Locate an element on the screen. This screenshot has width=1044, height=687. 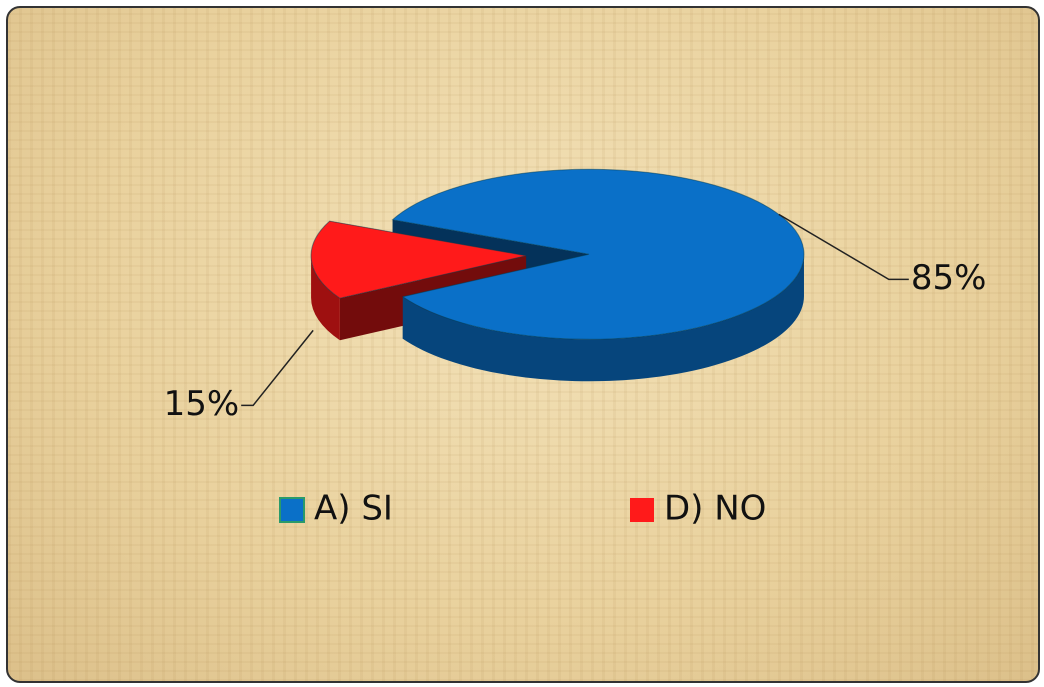
legend-label: D) NO is located at coordinates (715, 509).